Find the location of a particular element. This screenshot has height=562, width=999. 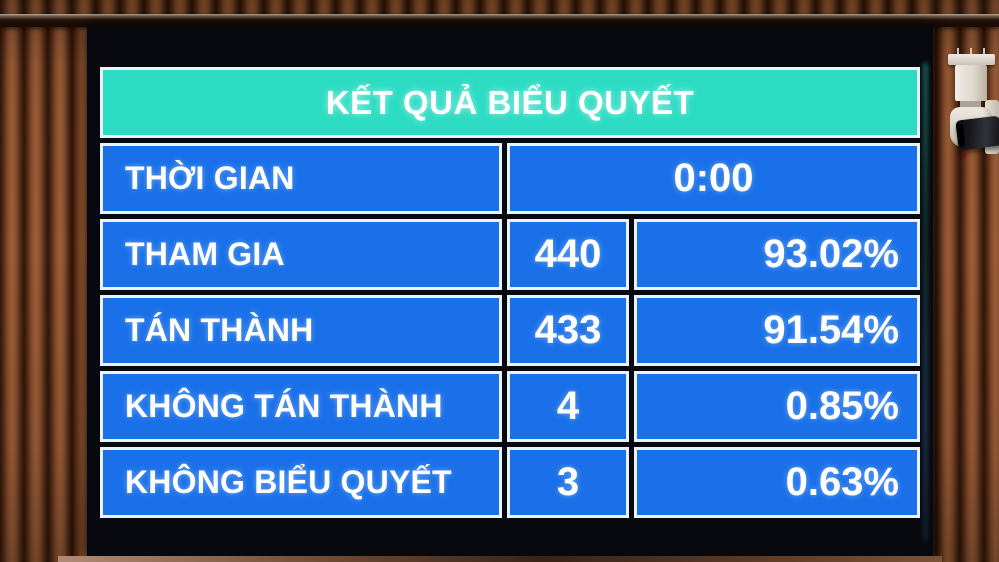

row-thoi-gian-value: 0:00 is located at coordinates (713, 178).